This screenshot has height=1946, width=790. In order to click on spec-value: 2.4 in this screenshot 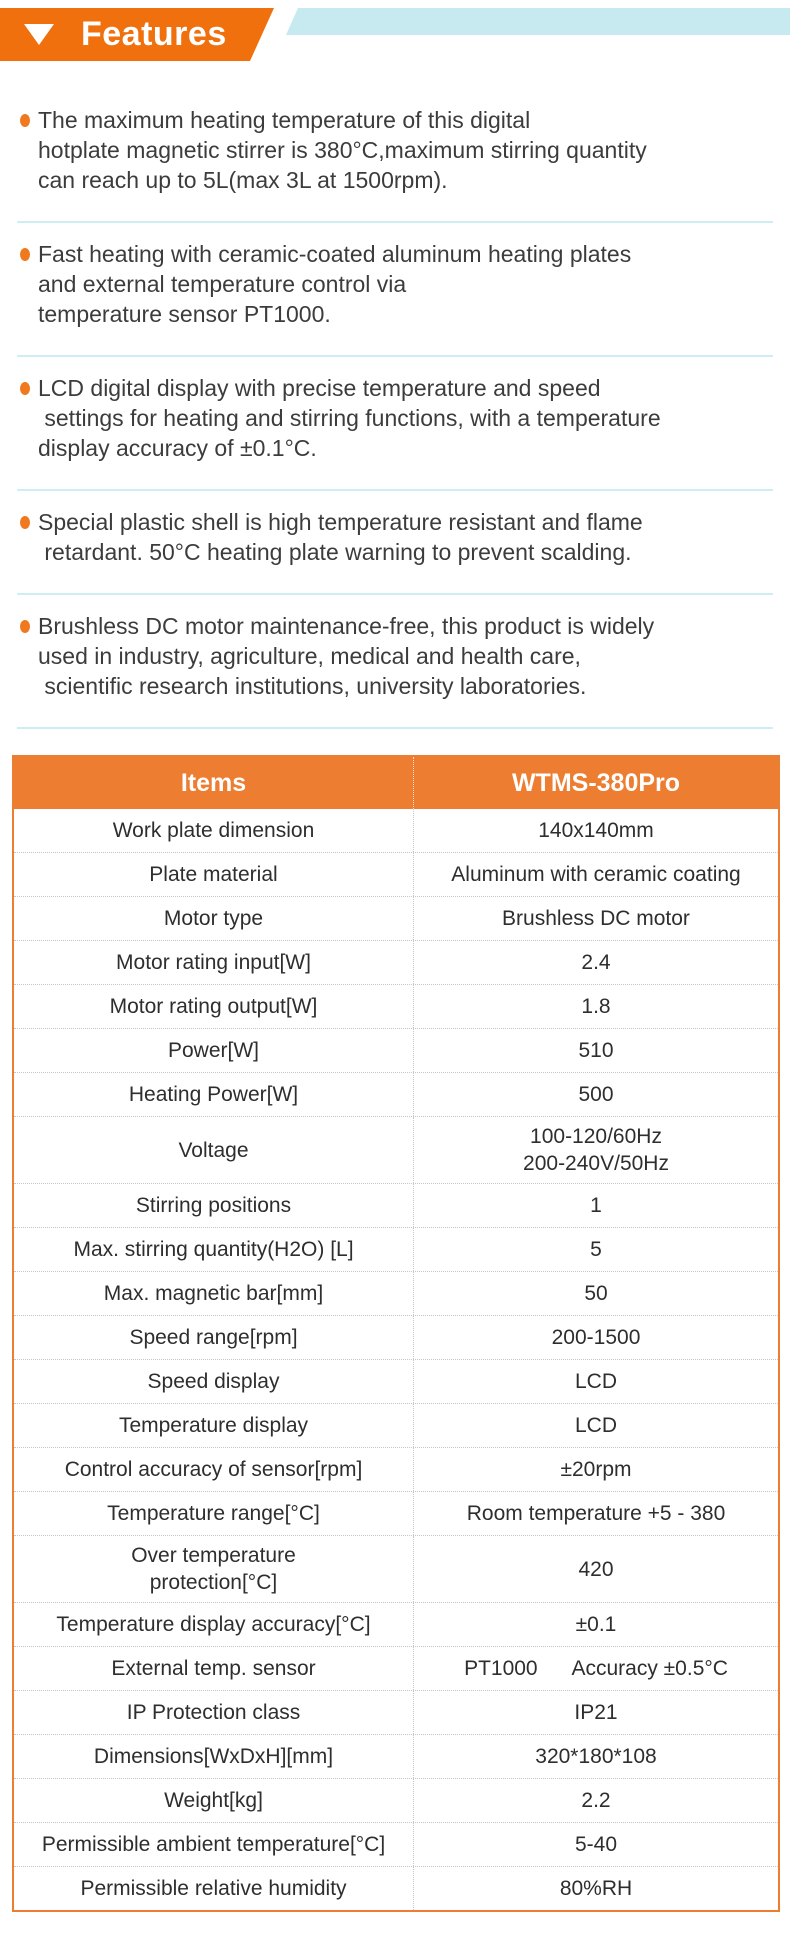, I will do `click(596, 962)`.